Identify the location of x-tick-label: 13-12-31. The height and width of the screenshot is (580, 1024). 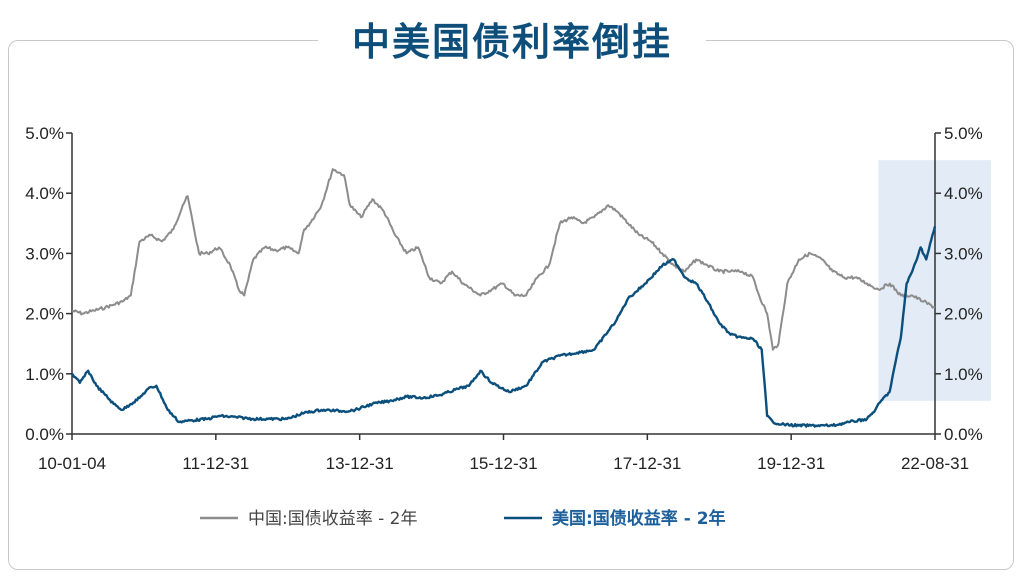
(360, 463).